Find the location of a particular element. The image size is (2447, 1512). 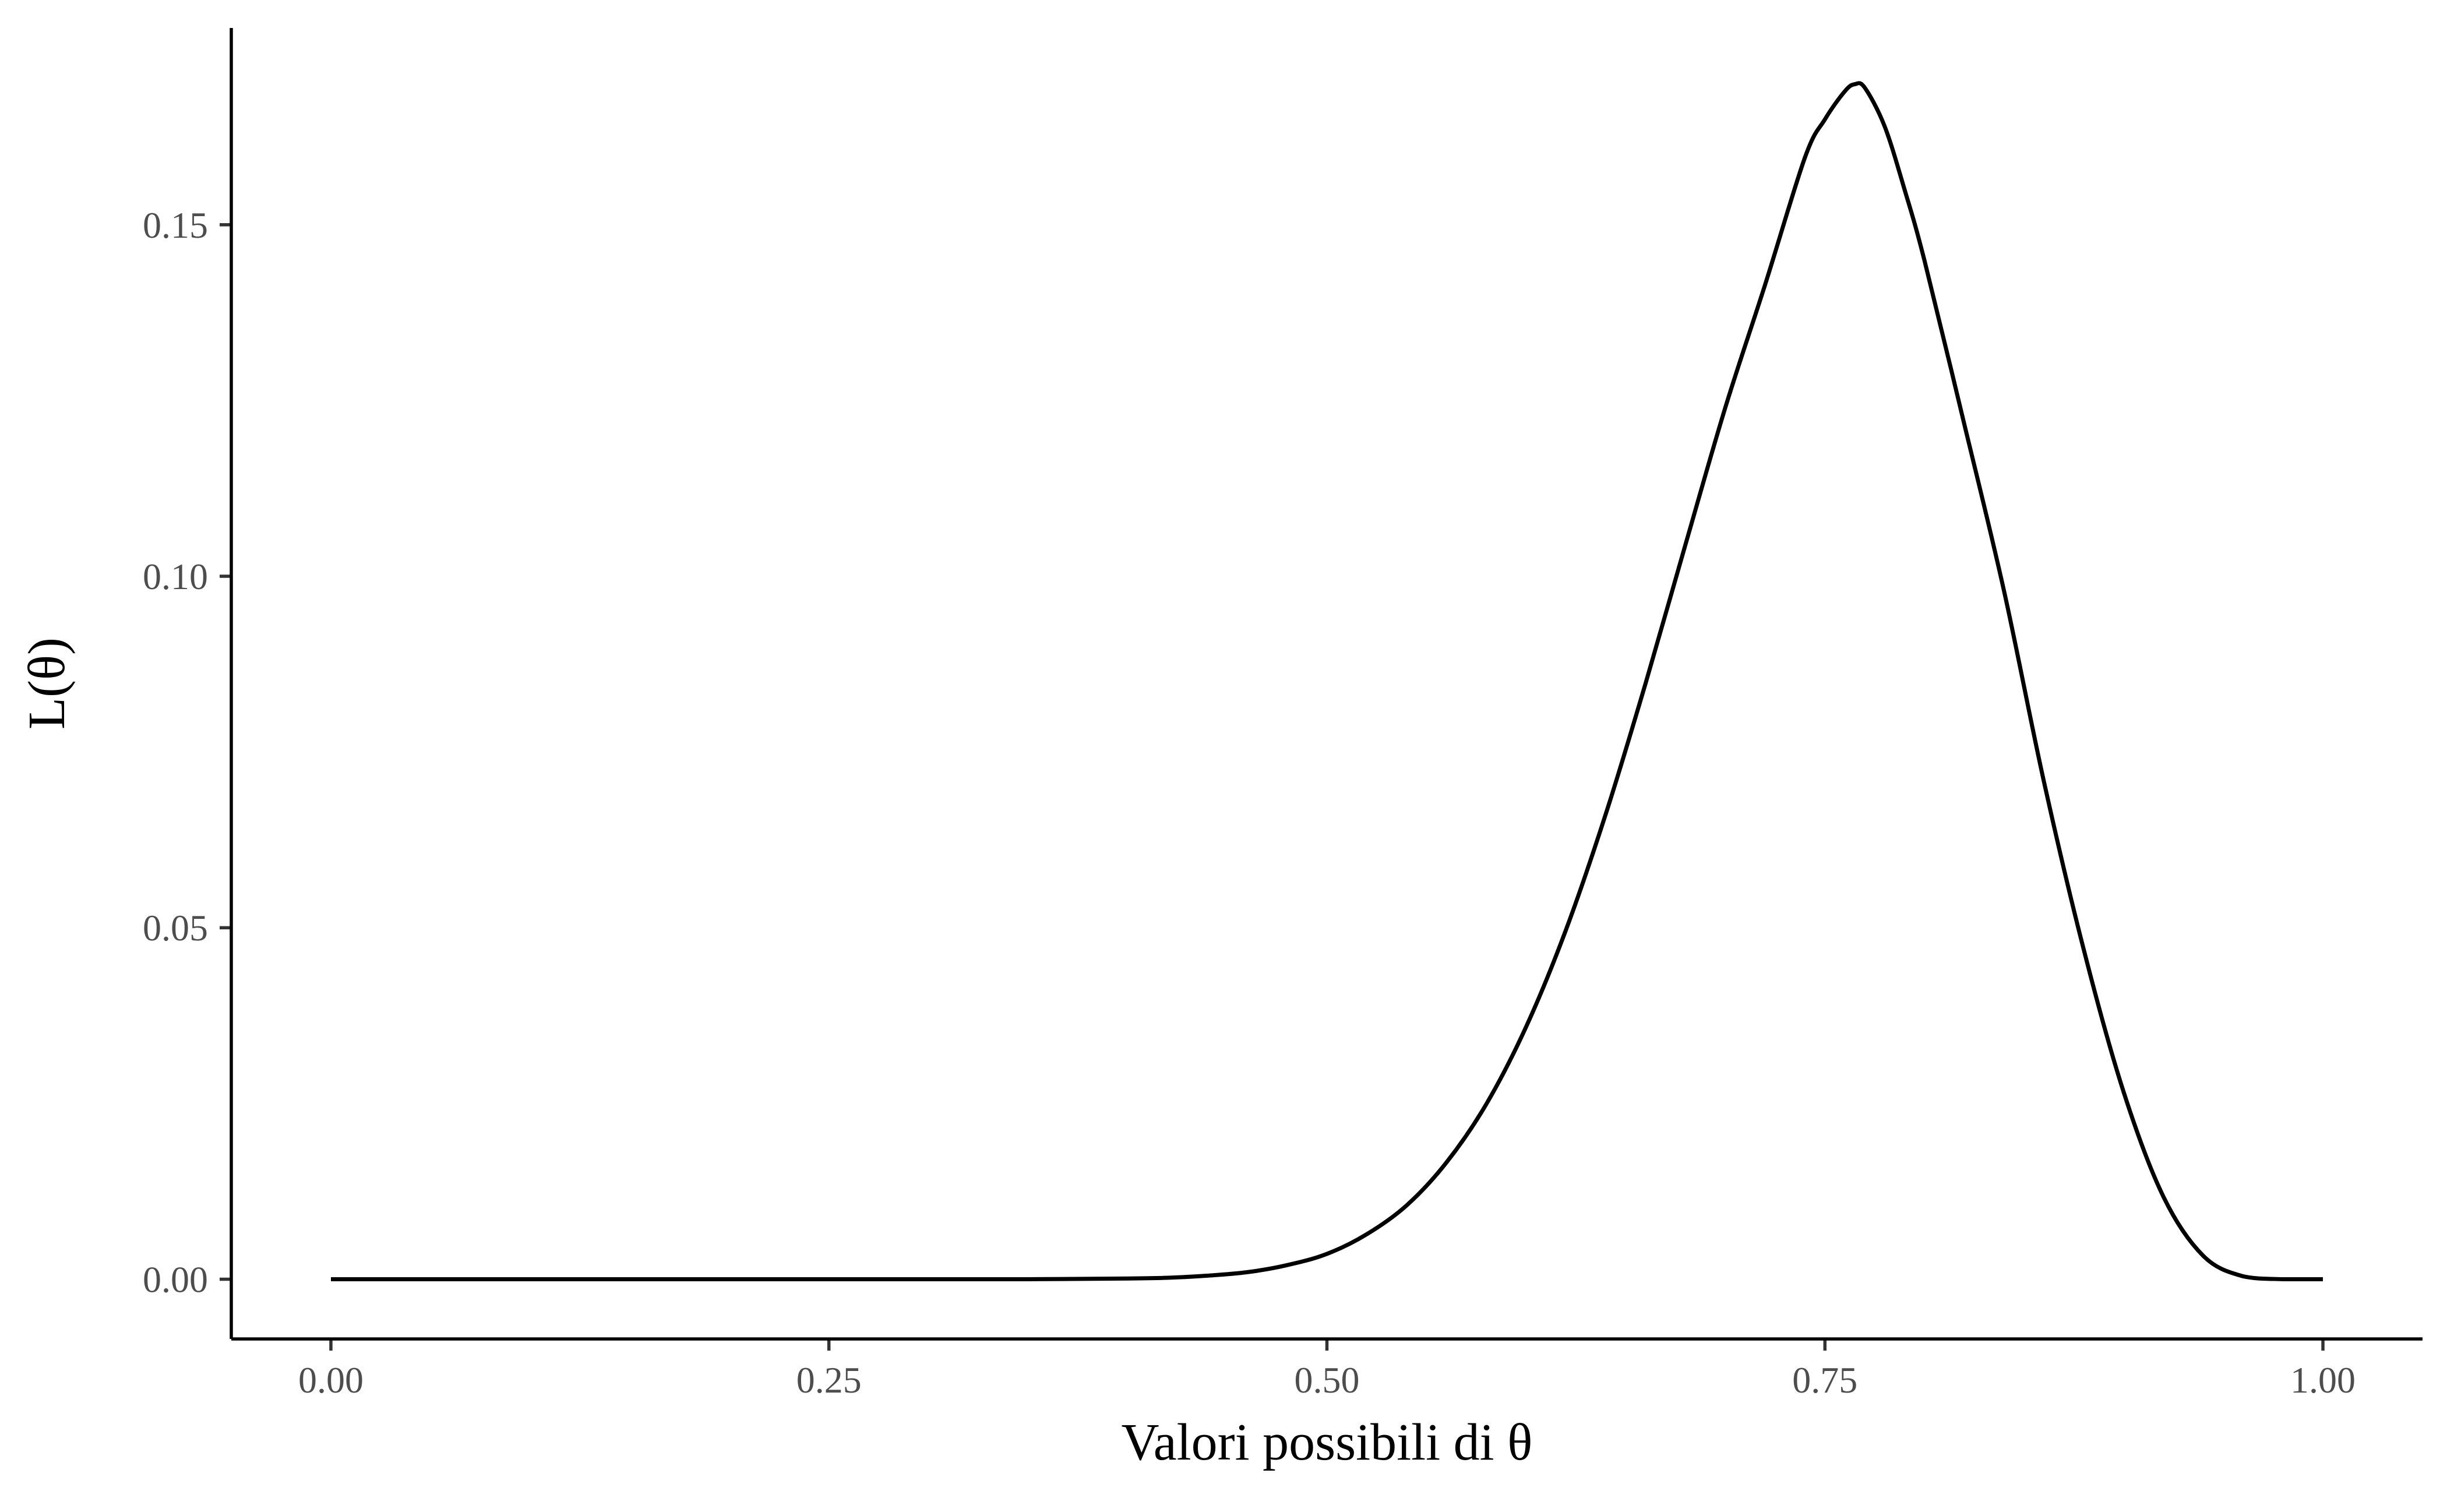

x-tick-label: 0.25 is located at coordinates (829, 1380).